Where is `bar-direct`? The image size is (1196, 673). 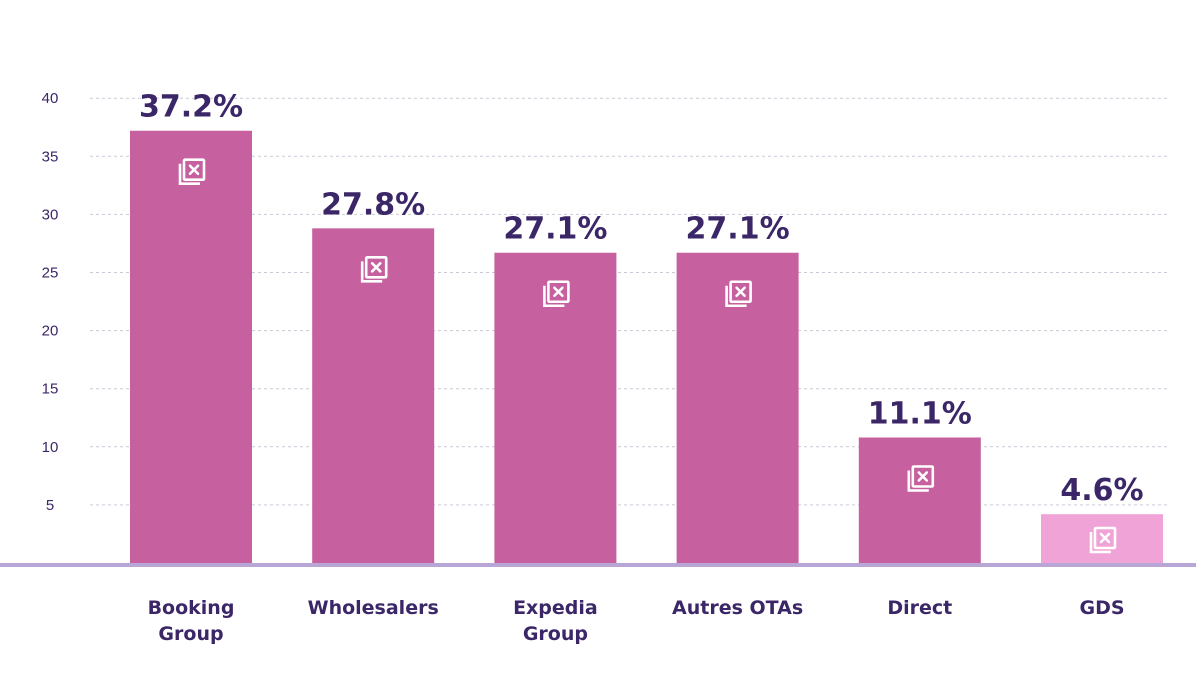
bar-direct is located at coordinates (919, 500).